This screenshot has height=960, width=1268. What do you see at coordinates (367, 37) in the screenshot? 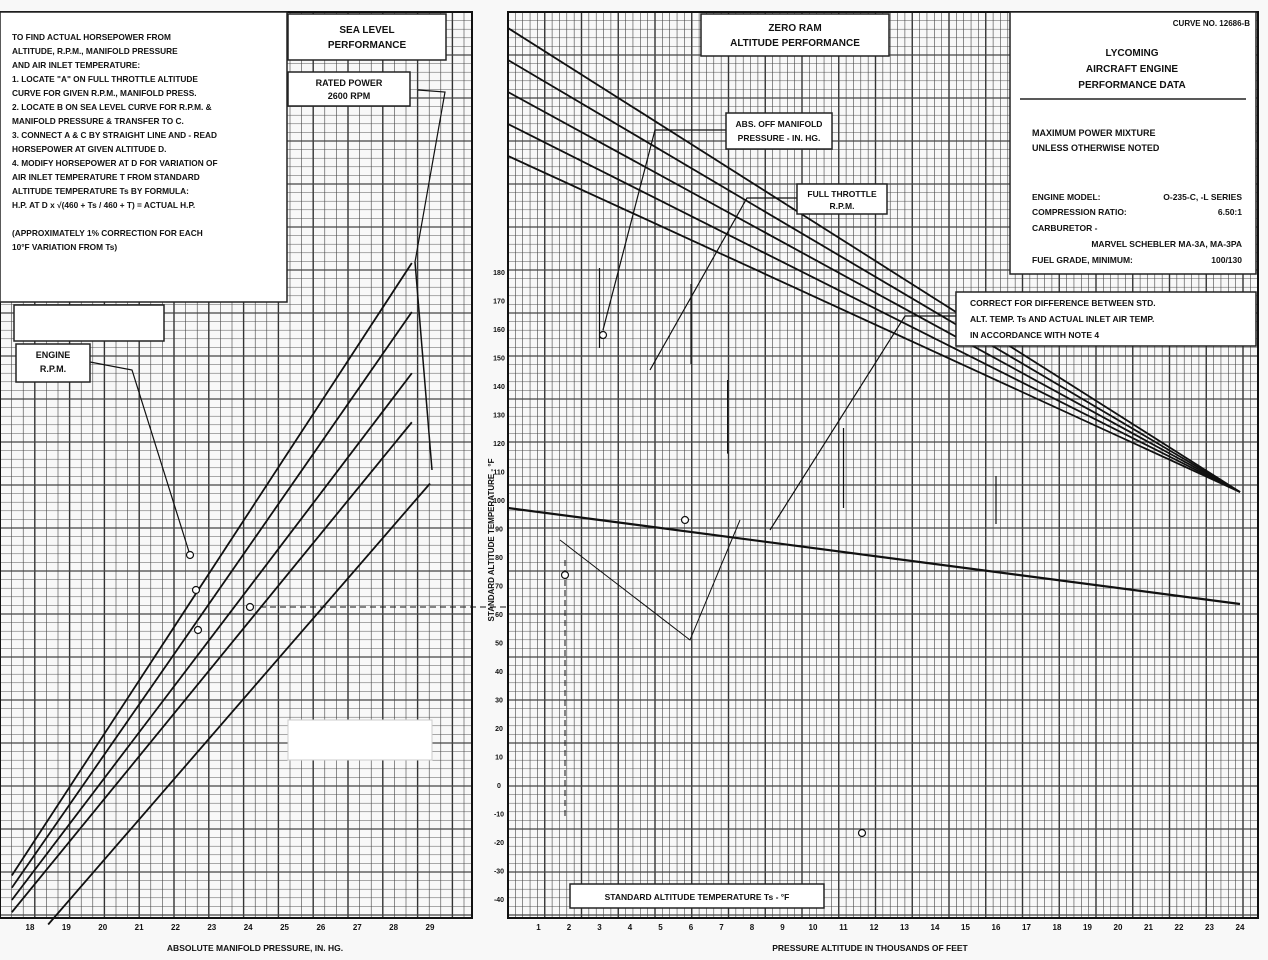
I see `sea-level-header-box` at bounding box center [367, 37].